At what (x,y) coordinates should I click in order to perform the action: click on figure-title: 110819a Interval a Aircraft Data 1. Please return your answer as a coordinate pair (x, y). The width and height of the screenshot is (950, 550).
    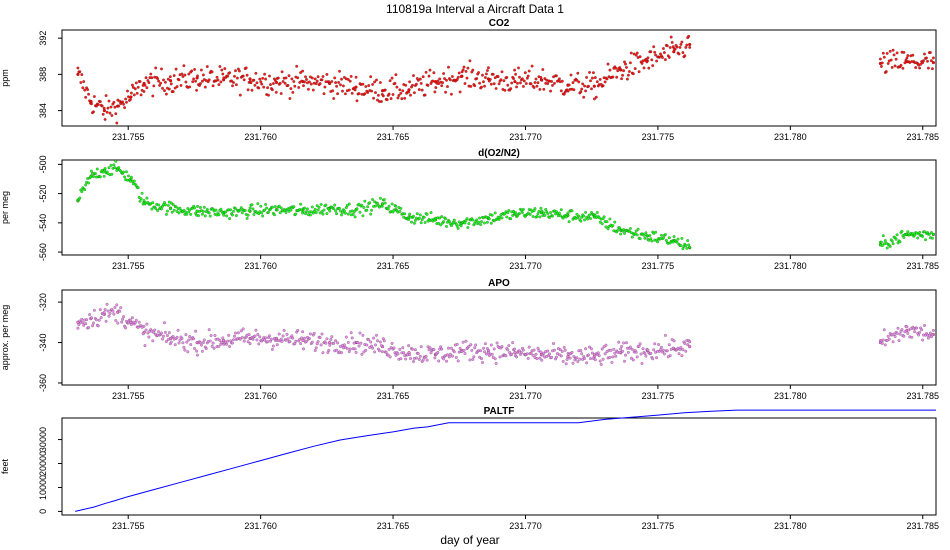
    Looking at the image, I should click on (475, 9).